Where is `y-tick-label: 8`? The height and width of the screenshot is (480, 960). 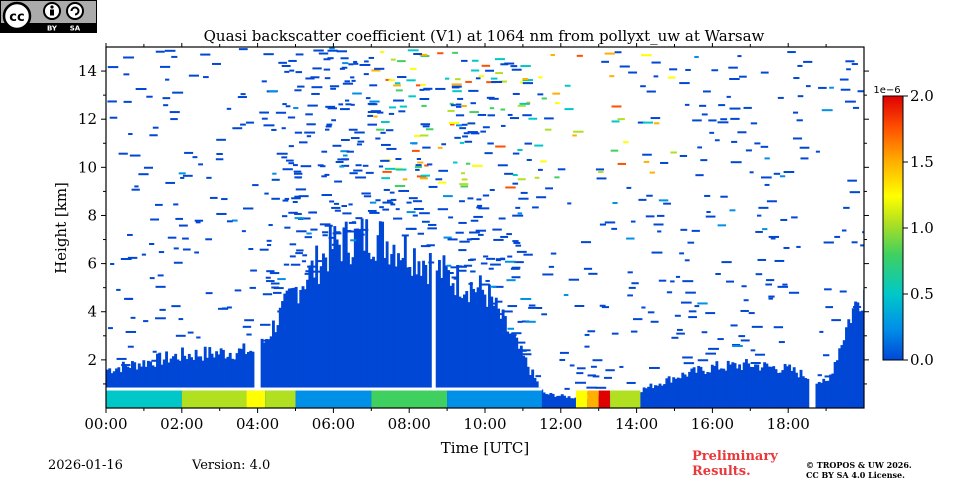
y-tick-label: 8 is located at coordinates (92, 215).